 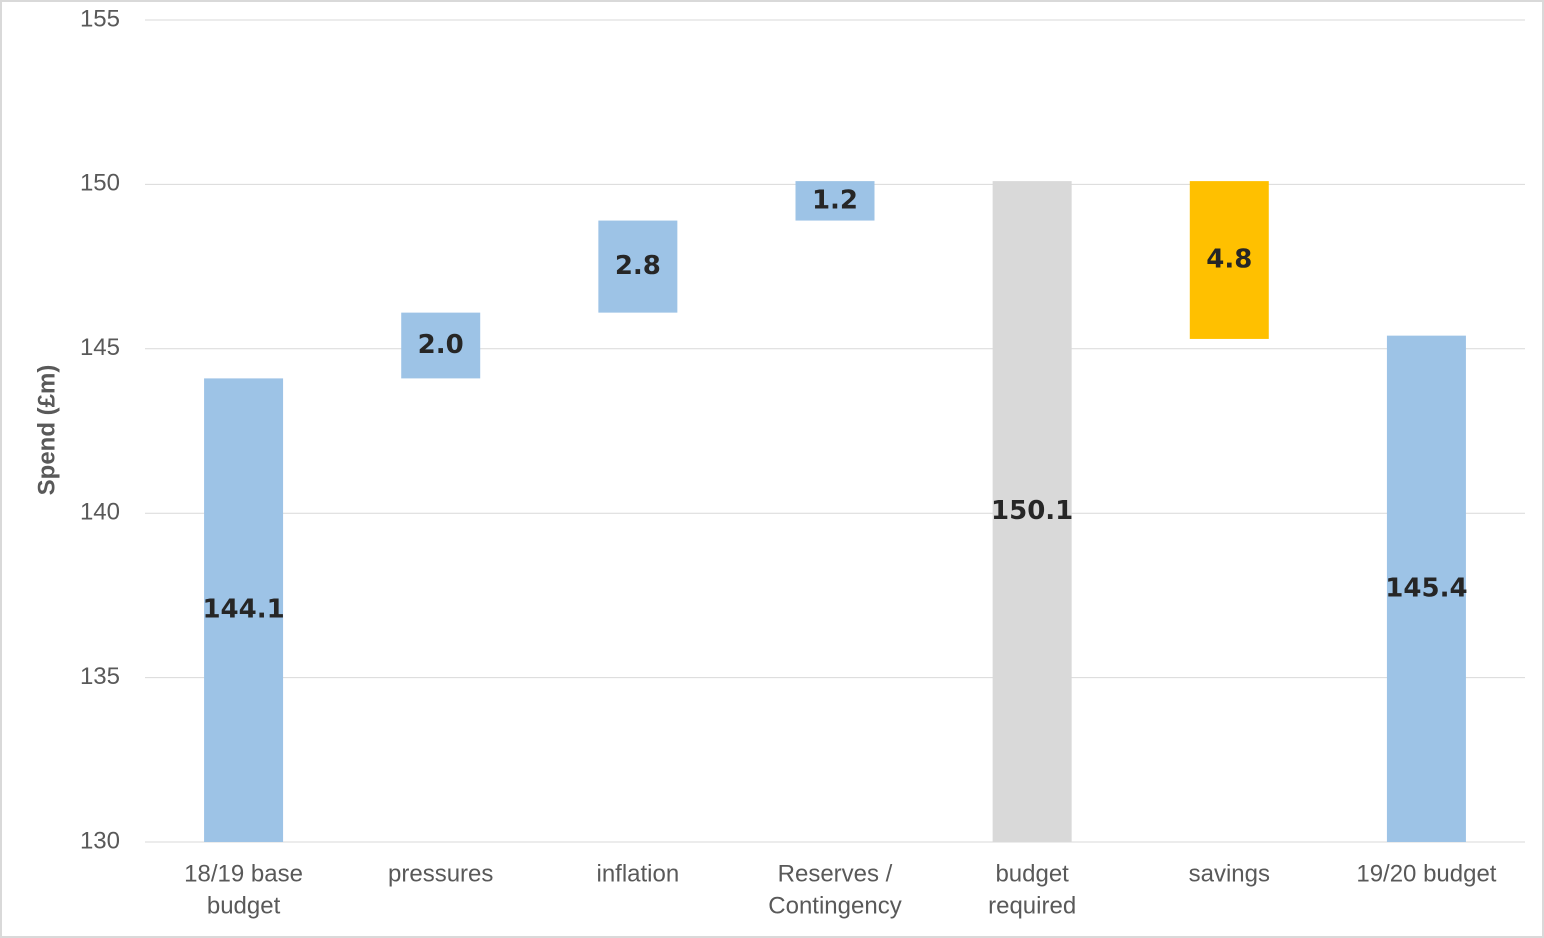 What do you see at coordinates (100, 840) in the screenshot?
I see `y-tick-label: 130` at bounding box center [100, 840].